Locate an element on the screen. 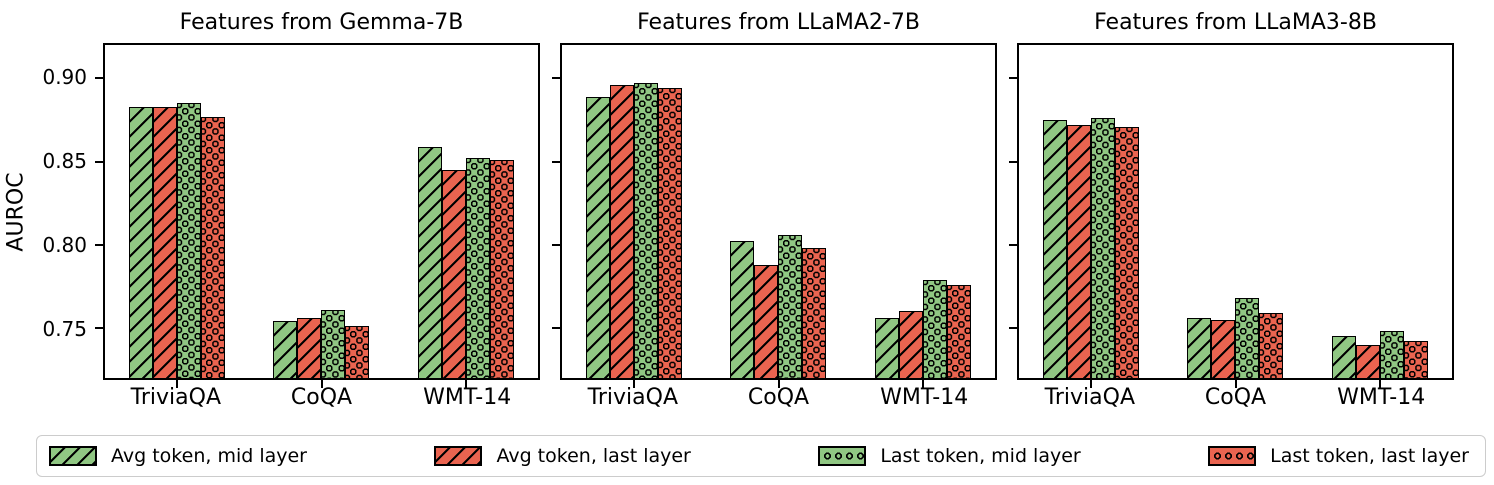 Image resolution: width=1494 pixels, height=485 pixels. legend-swatch-last-token-last-layer is located at coordinates (1232, 456).